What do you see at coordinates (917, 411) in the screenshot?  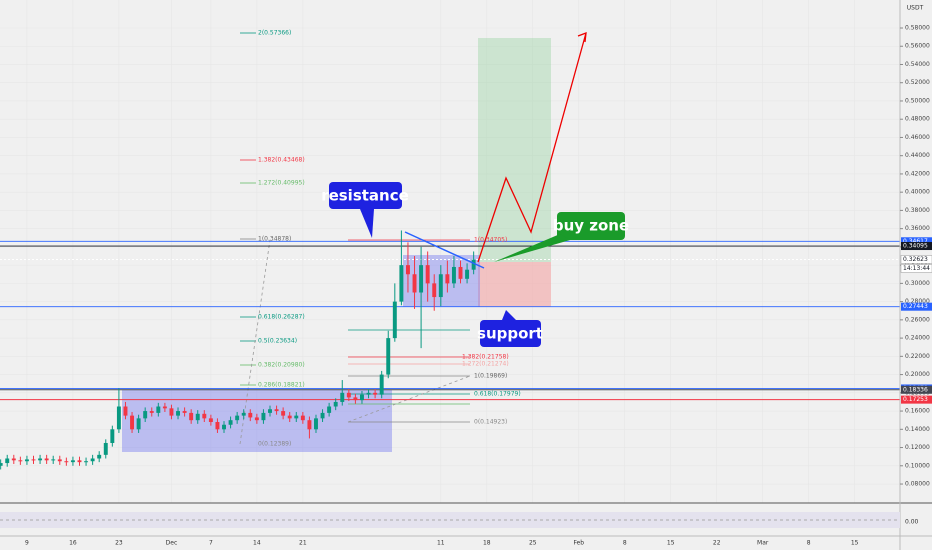 I see `y-tick-label: 0.16000` at bounding box center [917, 411].